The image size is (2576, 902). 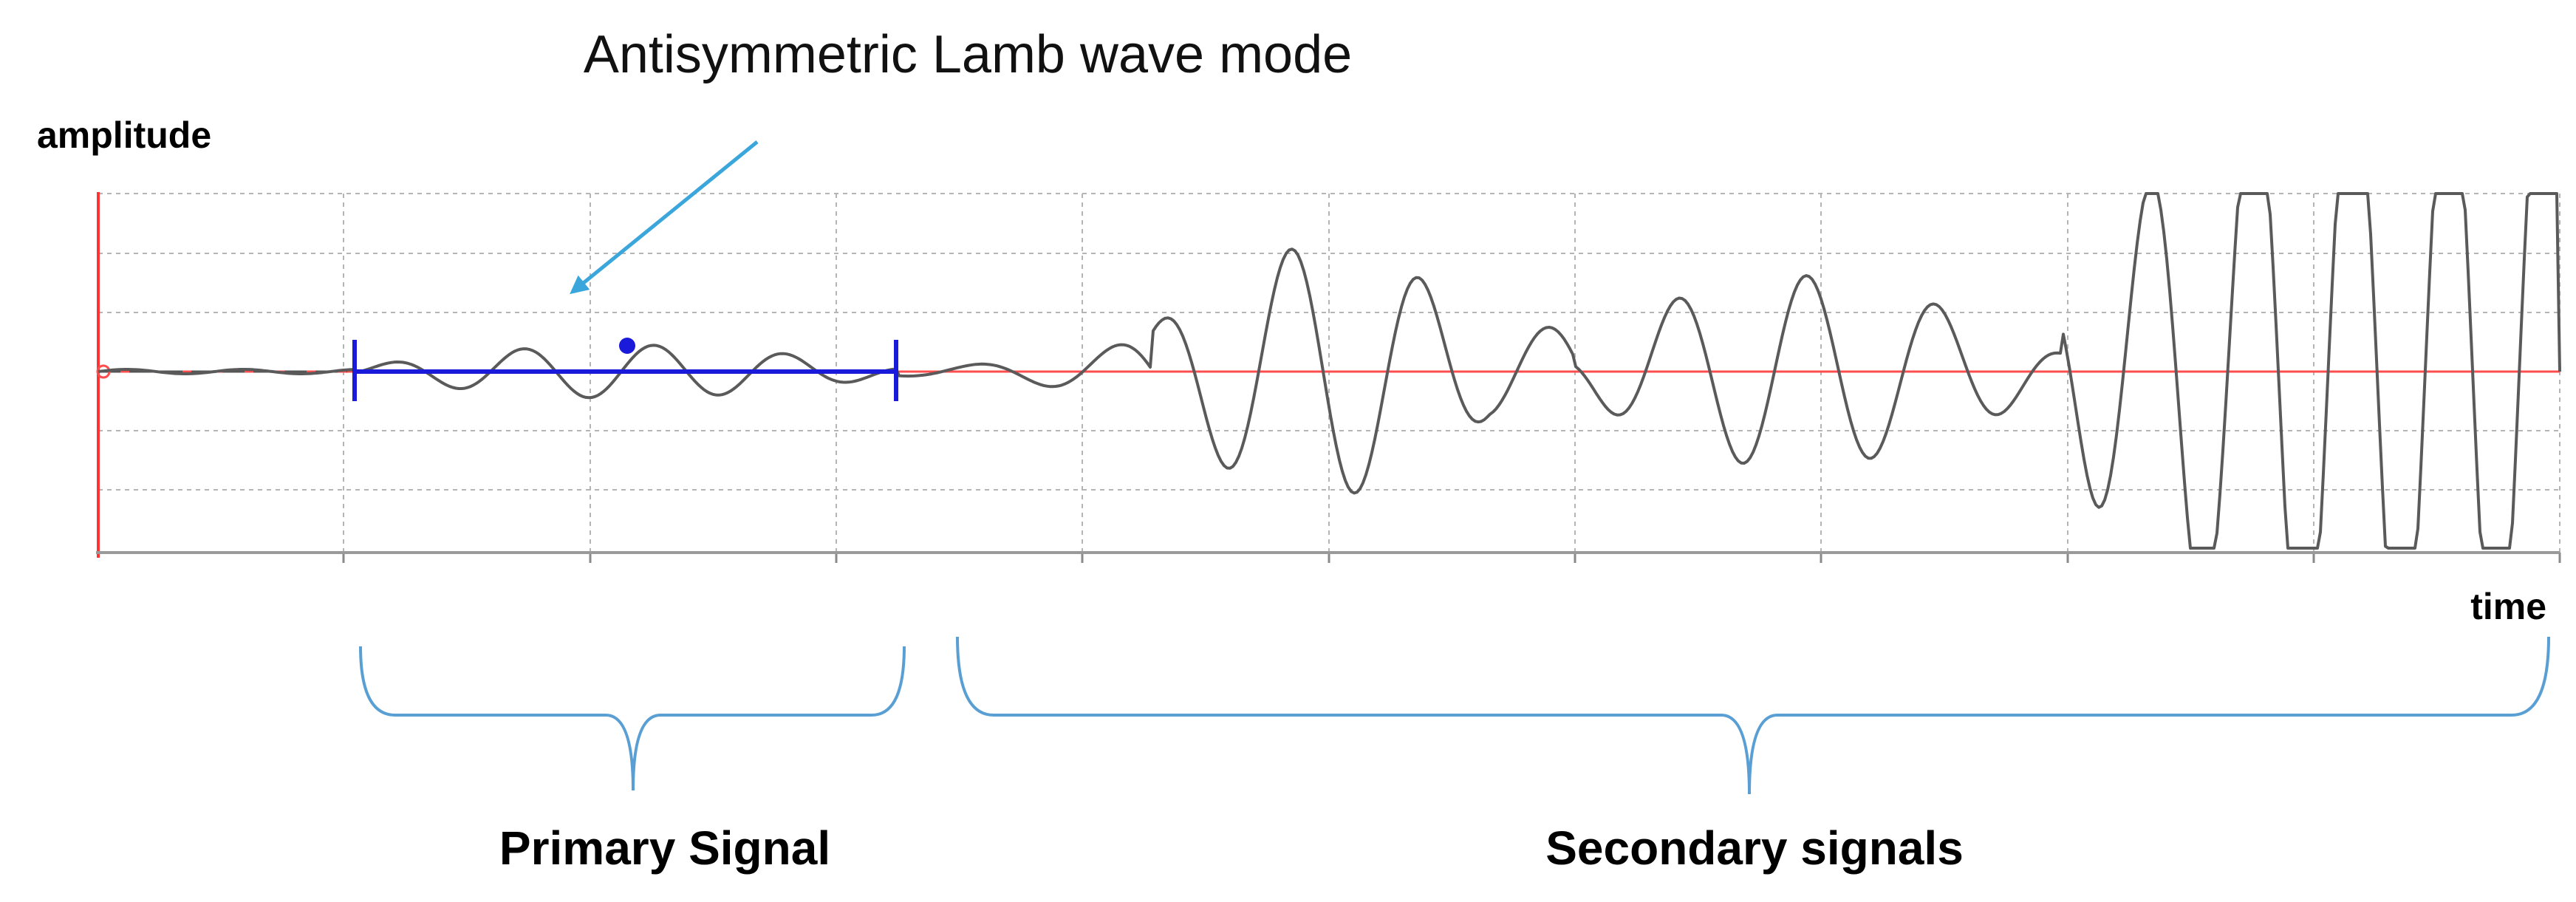 What do you see at coordinates (632, 718) in the screenshot?
I see `primary-signal-brace` at bounding box center [632, 718].